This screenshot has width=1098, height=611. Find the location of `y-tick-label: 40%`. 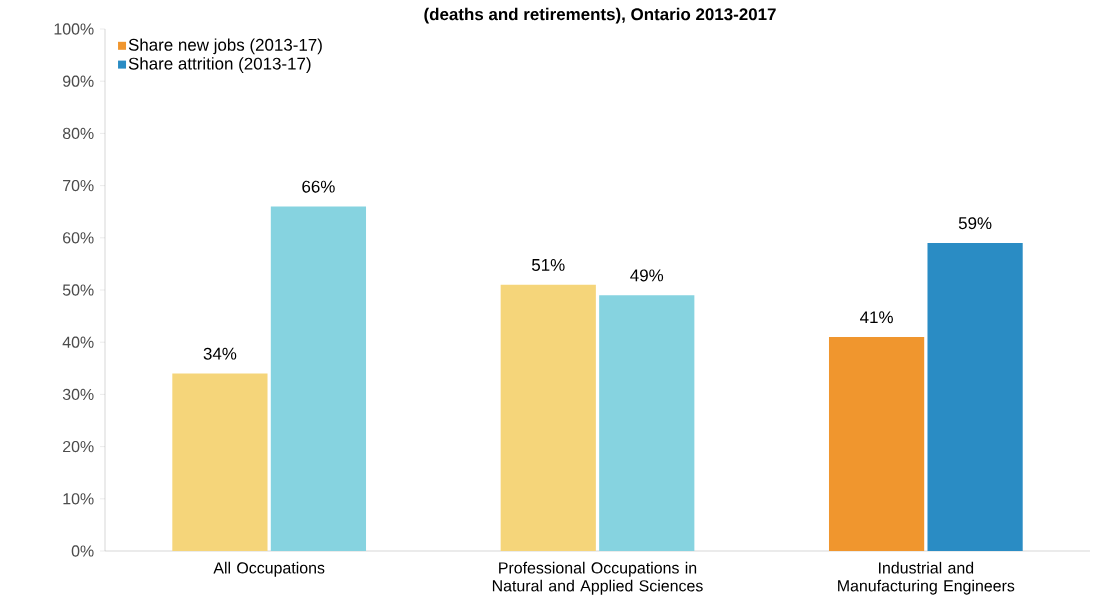

y-tick-label: 40% is located at coordinates (78, 342).